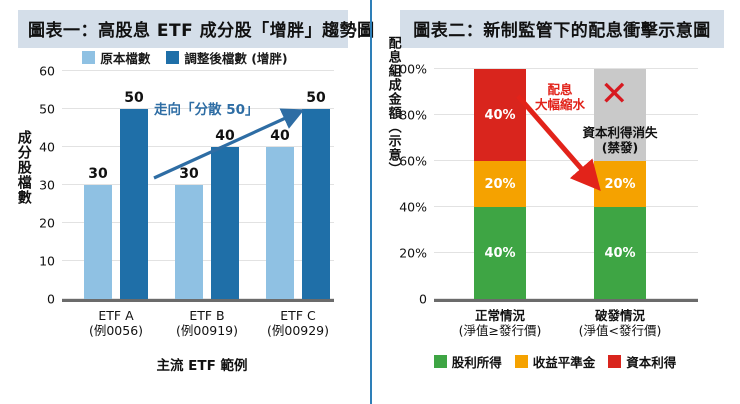 The height and width of the screenshot is (404, 740). Describe the element at coordinates (413, 207) in the screenshot. I see `right-ytick: 40%` at that location.